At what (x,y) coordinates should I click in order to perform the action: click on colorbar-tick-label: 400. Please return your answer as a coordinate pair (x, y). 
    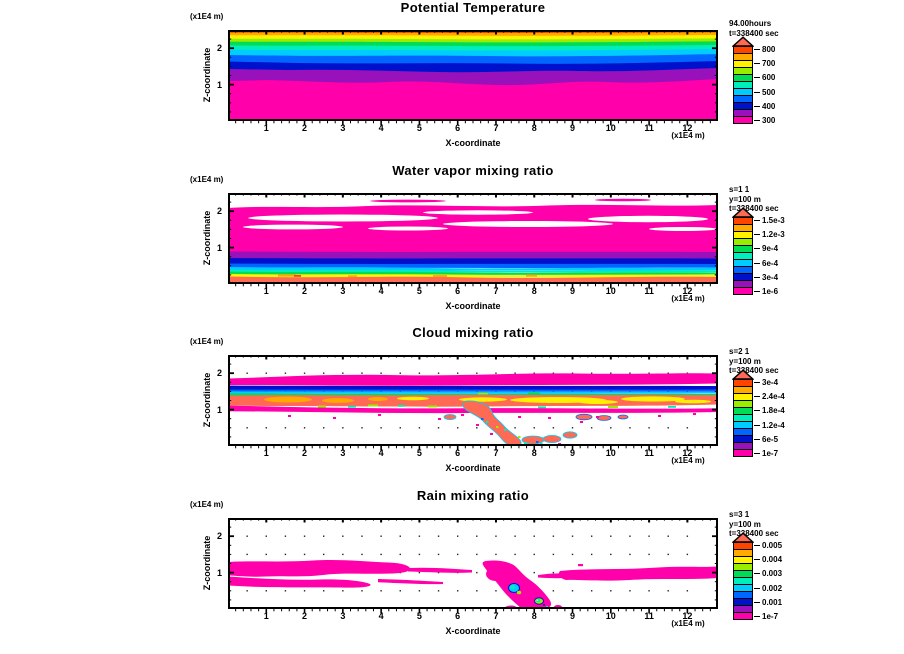
    Looking at the image, I should click on (764, 106).